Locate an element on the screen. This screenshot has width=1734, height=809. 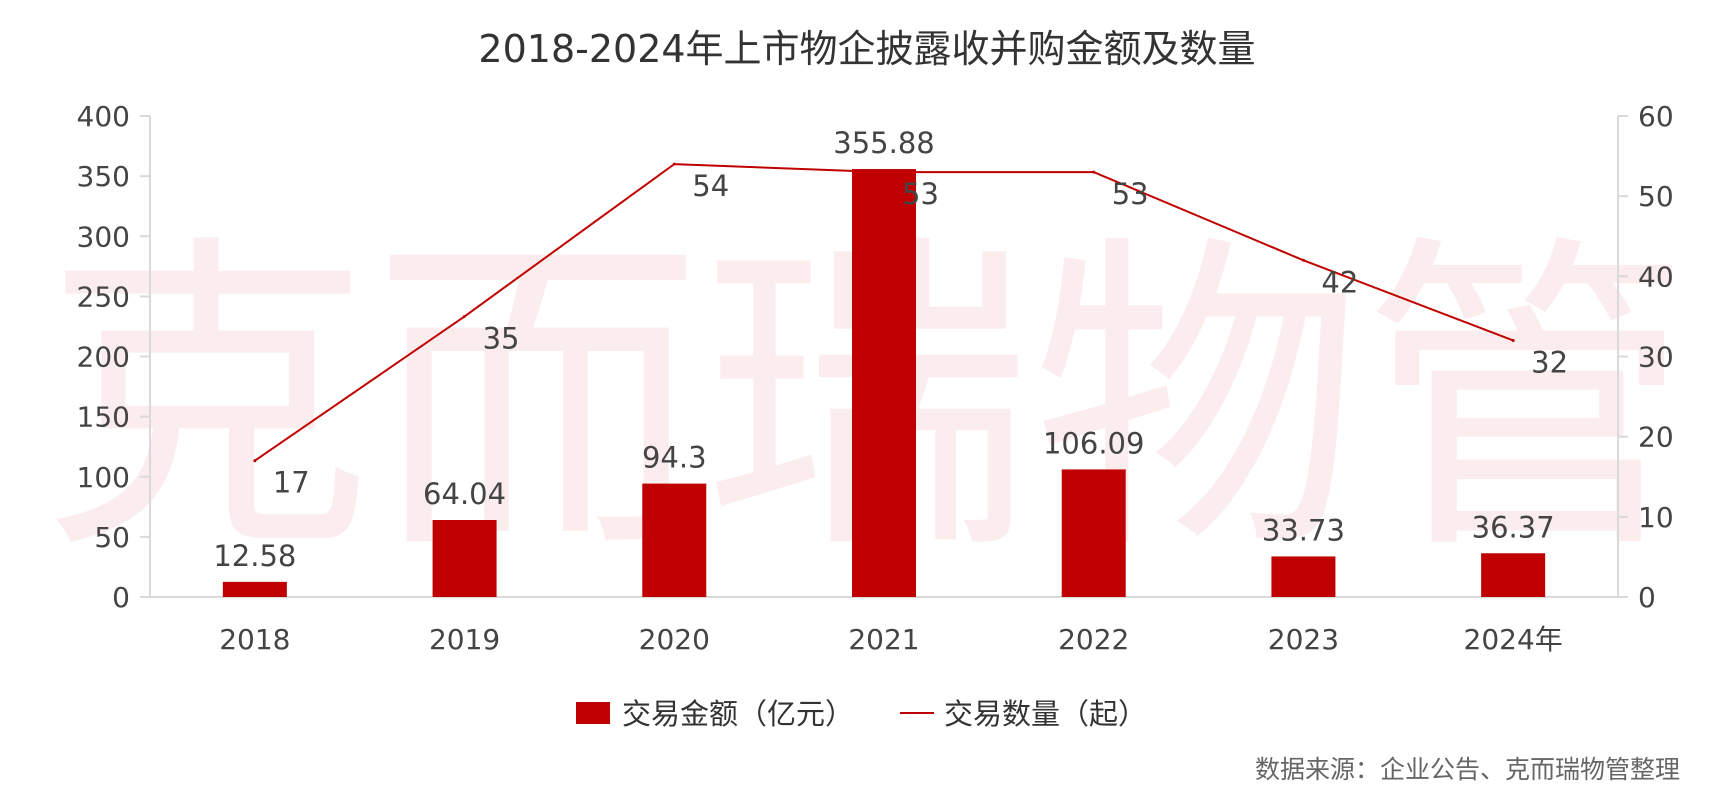
line-value-label: 42 is located at coordinates (1339, 282).